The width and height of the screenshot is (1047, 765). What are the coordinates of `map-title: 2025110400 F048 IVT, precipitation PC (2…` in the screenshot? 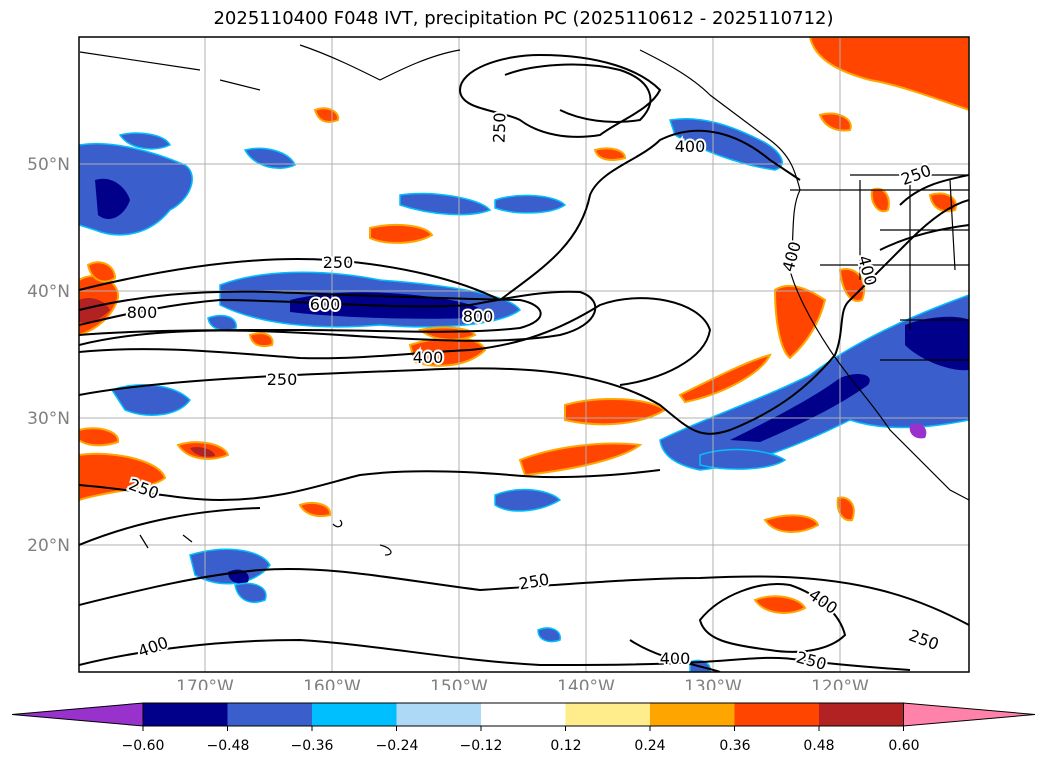 It's located at (523, 18).